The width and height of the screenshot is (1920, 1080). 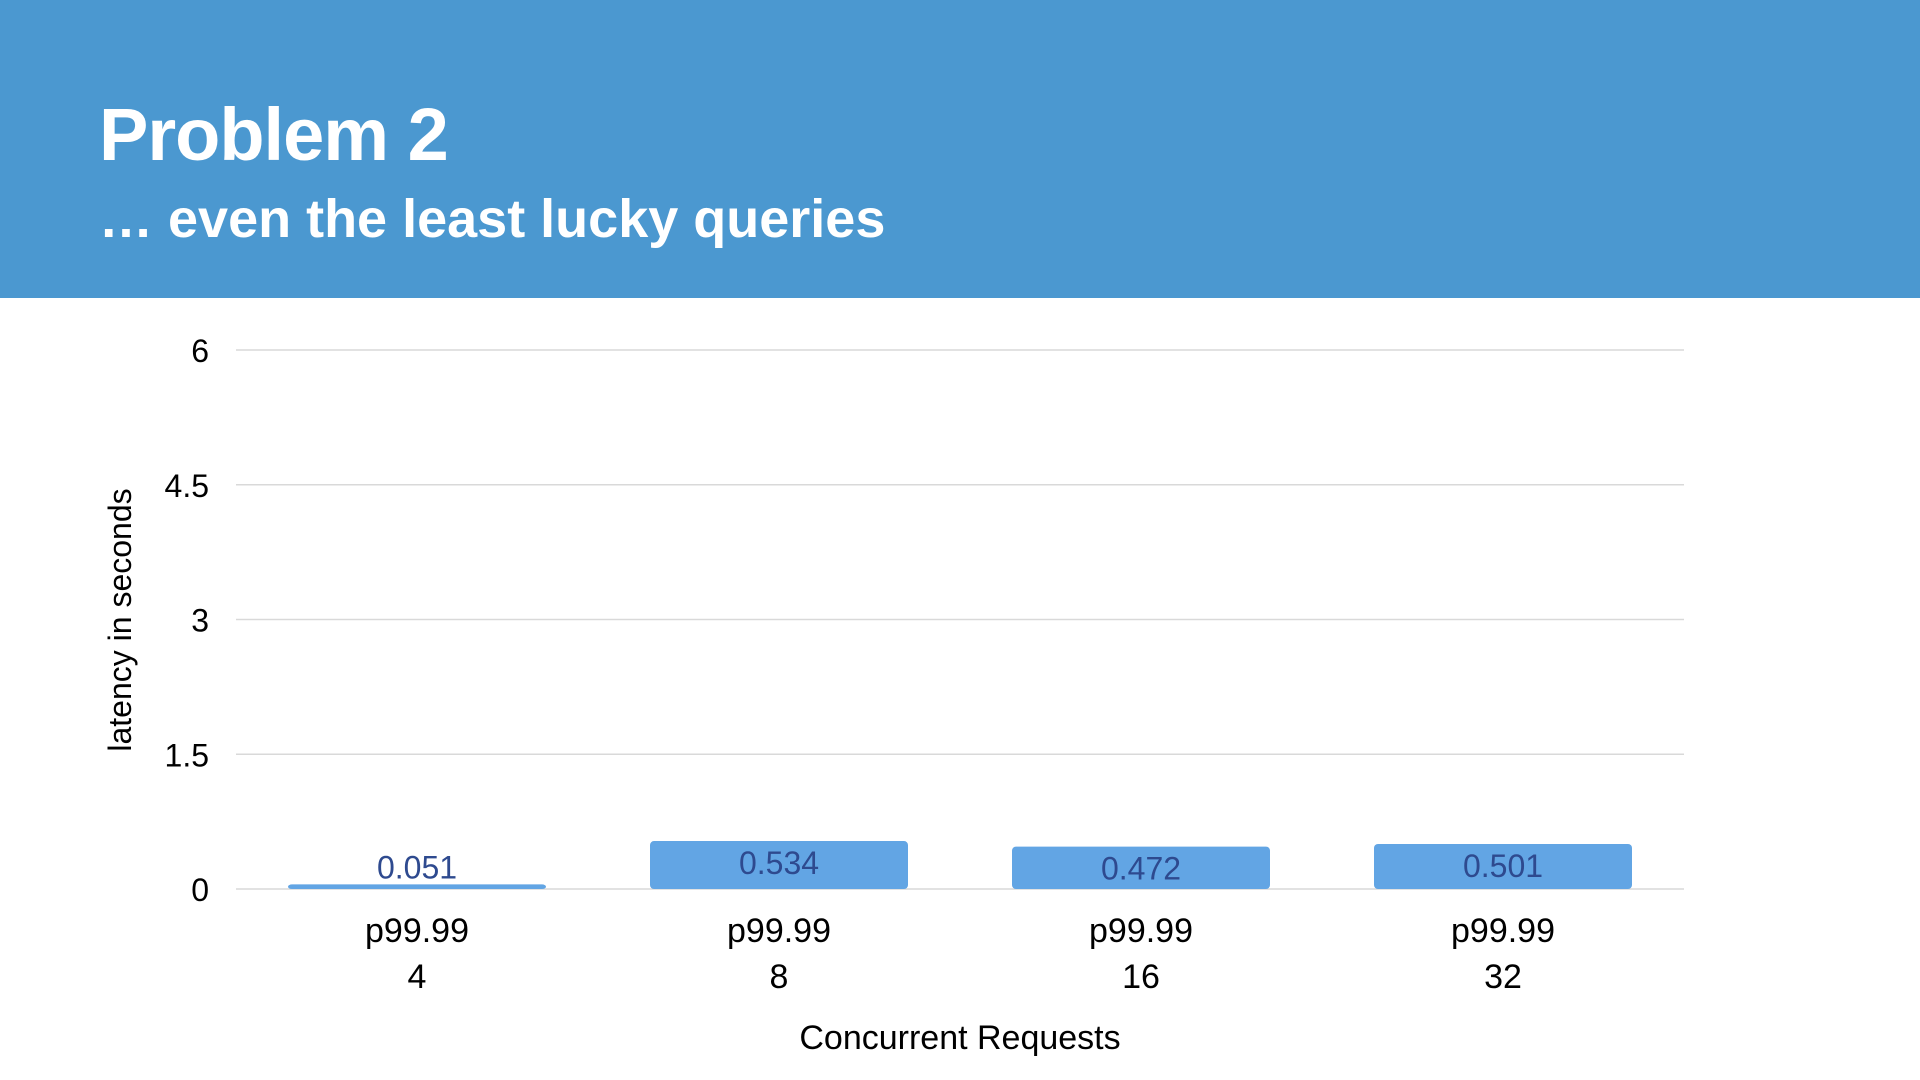 I want to click on x-axis-ticks: p99.99 4 p99.99 8 p99.99 16 p99.99 32, so click(x=960, y=954).